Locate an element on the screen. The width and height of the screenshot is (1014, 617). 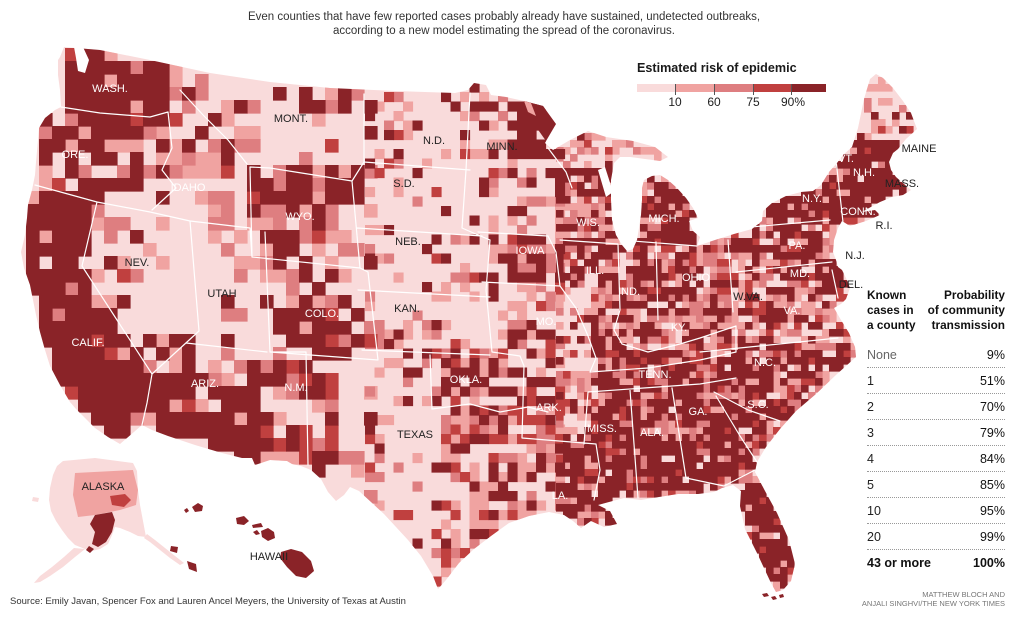
svg-text: N.C. is located at coordinates (765, 363).